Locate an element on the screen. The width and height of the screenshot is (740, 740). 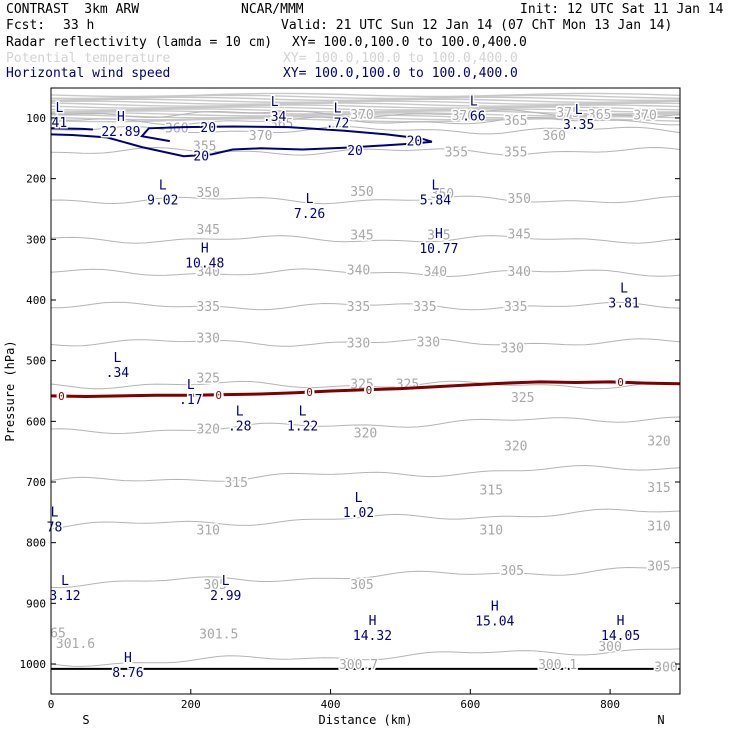
extremum-value: 3.81 is located at coordinates (623, 304).